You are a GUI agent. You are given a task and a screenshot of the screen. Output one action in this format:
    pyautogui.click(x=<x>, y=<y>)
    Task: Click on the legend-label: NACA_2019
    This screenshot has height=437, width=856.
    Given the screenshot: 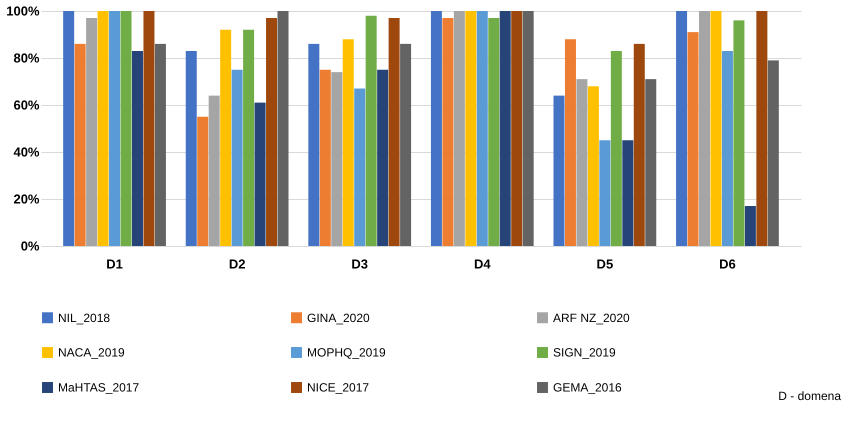 What is the action you would take?
    pyautogui.click(x=92, y=353)
    